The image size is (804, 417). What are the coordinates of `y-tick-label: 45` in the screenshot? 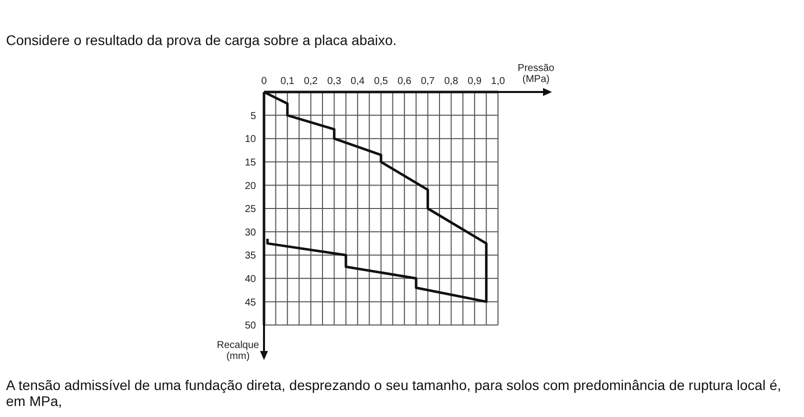 It's located at (250, 302).